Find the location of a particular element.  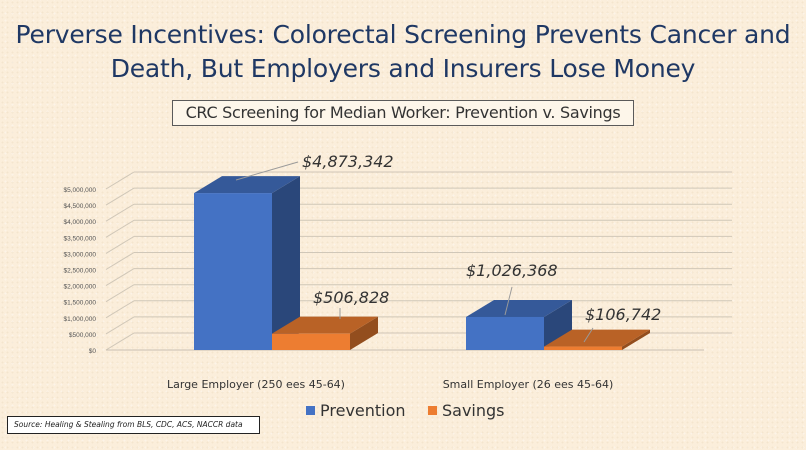

y-tick-label: $2,000,000 is located at coordinates (79, 287).